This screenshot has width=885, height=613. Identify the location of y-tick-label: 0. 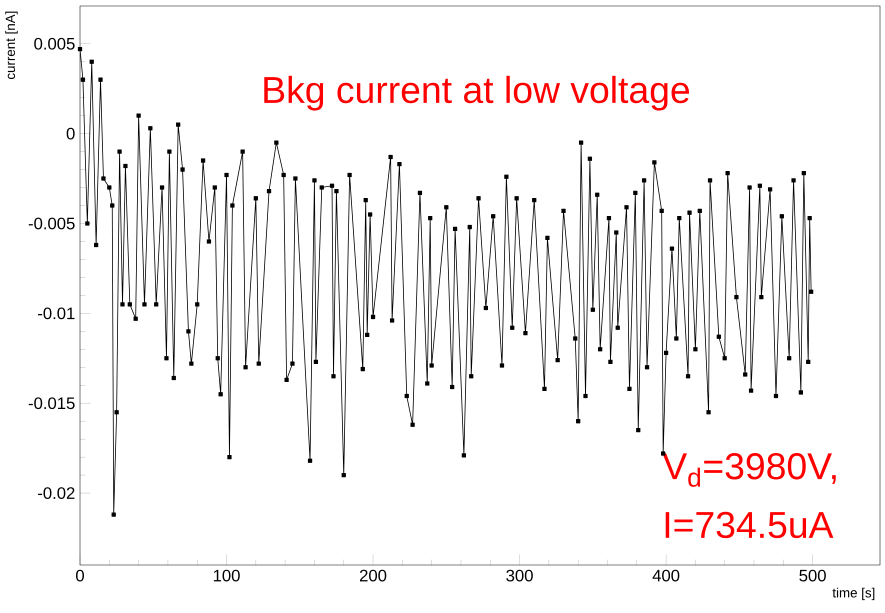
(70, 134).